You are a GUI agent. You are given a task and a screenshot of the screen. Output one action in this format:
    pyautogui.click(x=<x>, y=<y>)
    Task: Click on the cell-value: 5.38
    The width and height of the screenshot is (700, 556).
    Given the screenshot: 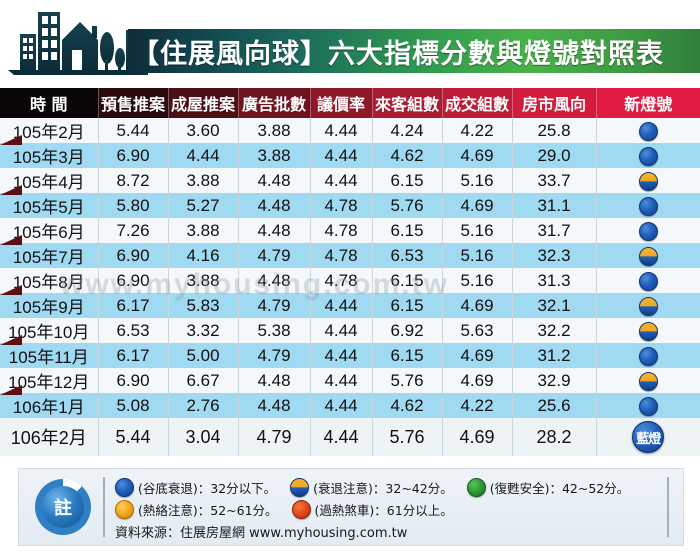 What is the action you would take?
    pyautogui.click(x=274, y=330)
    